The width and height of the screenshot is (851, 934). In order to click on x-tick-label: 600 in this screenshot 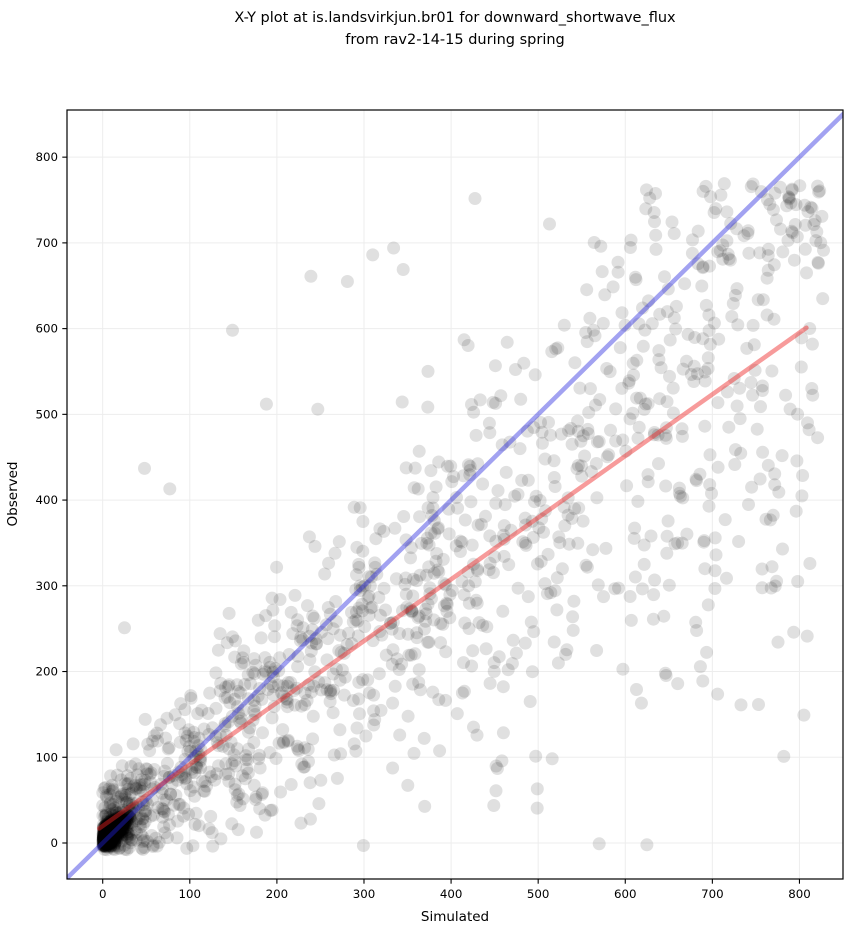, I will do `click(625, 894)`.